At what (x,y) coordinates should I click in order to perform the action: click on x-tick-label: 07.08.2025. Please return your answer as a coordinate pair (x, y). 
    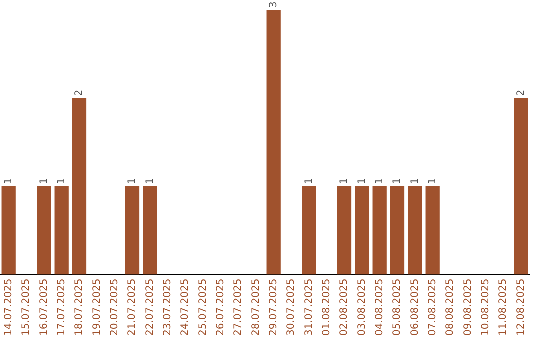
    Looking at the image, I should click on (432, 307).